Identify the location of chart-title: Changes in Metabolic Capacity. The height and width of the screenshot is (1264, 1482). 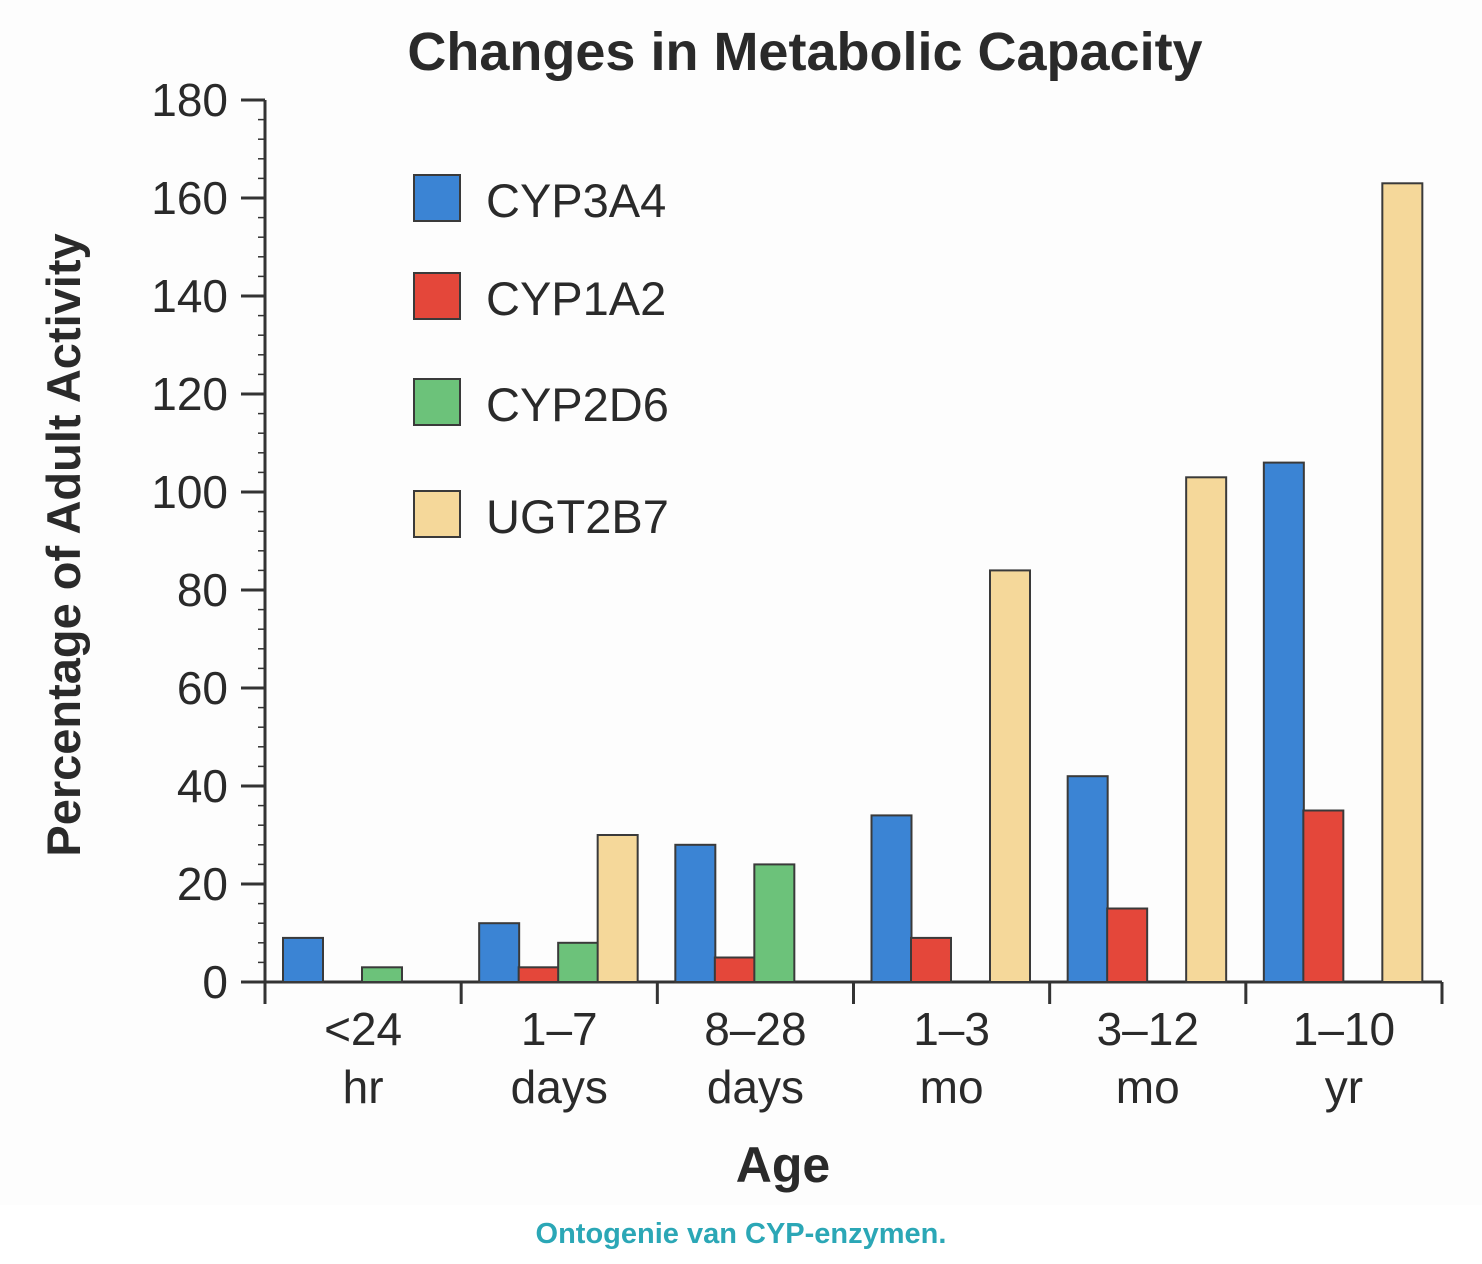
(804, 52).